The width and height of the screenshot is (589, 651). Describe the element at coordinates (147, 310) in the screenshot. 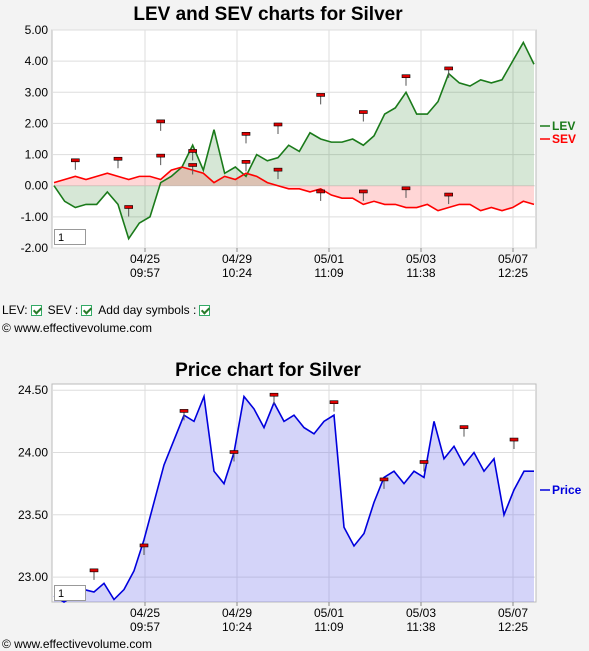

I see `day-symbols-label: Add day symbols :` at that location.